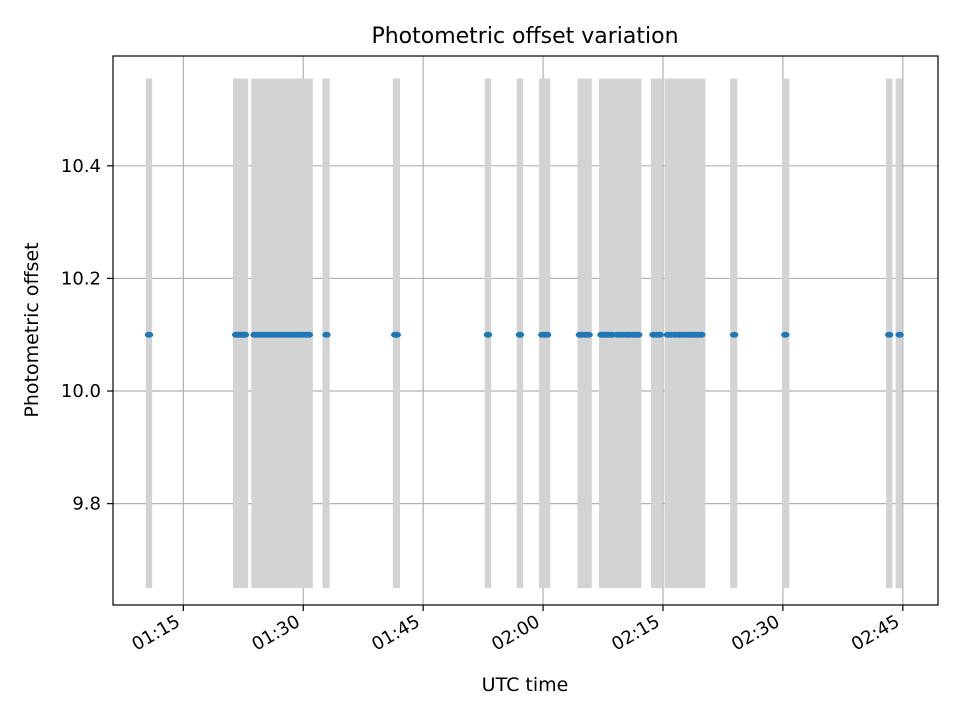  Describe the element at coordinates (635, 633) in the screenshot. I see `x-tick-label: 02:15` at that location.